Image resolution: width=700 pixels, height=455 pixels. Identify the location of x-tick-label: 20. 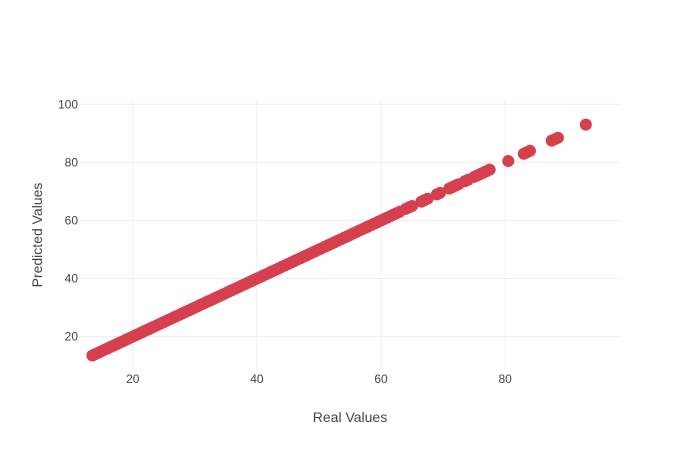
(133, 379).